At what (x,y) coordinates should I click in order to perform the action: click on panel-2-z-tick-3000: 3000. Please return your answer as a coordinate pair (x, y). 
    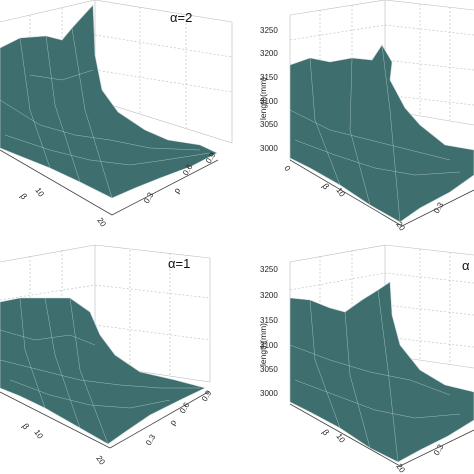
    Looking at the image, I should click on (269, 148).